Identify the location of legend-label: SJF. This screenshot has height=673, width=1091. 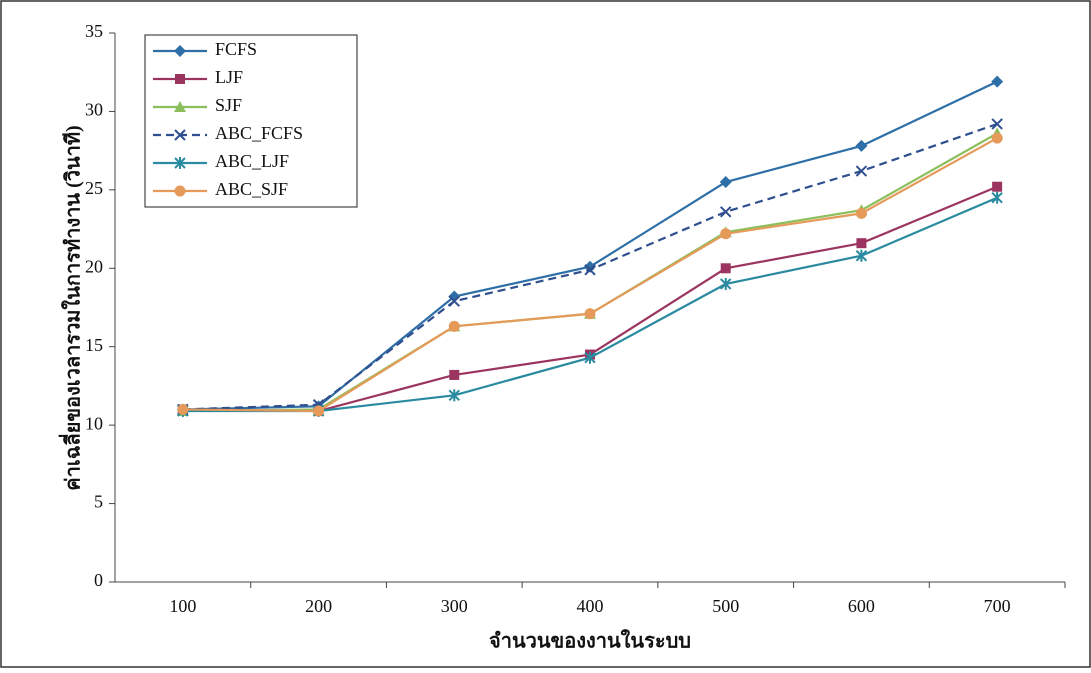
(228, 105).